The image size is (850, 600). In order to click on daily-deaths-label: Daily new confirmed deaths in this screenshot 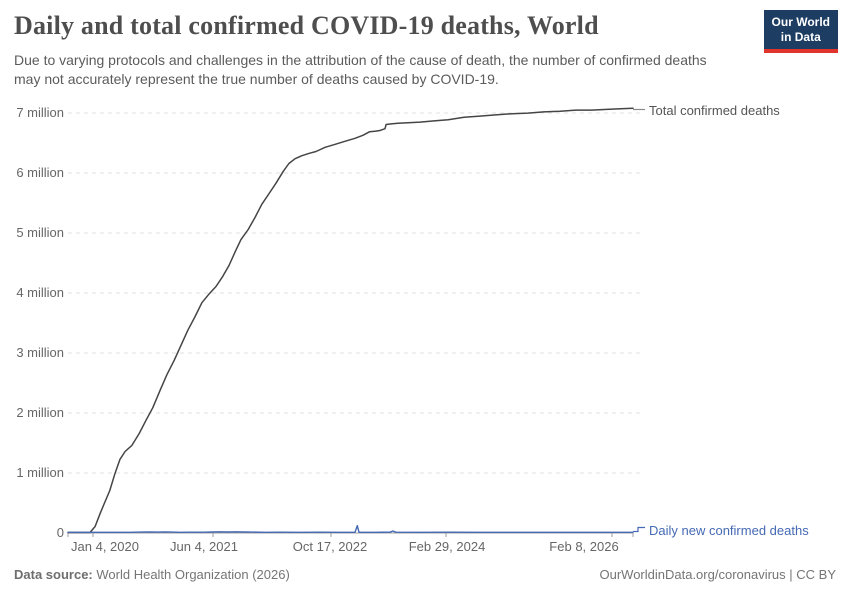, I will do `click(729, 530)`.